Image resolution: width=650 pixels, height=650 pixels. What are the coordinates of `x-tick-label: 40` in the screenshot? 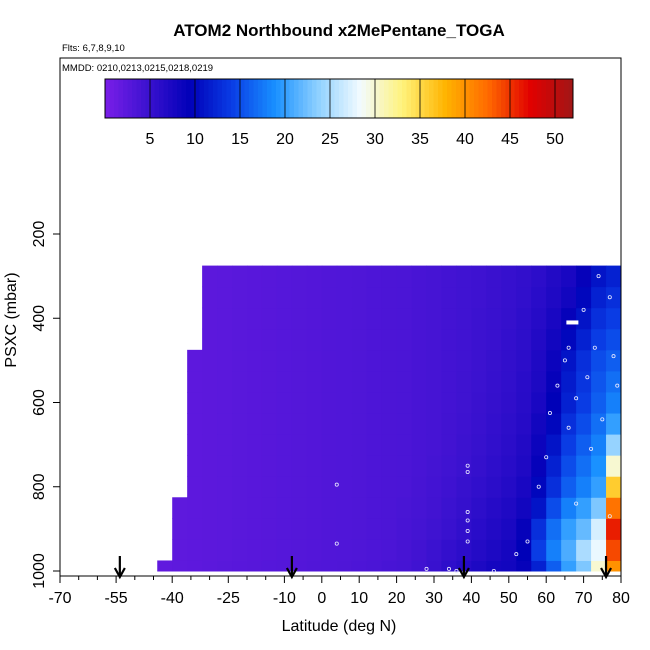 It's located at (472, 598).